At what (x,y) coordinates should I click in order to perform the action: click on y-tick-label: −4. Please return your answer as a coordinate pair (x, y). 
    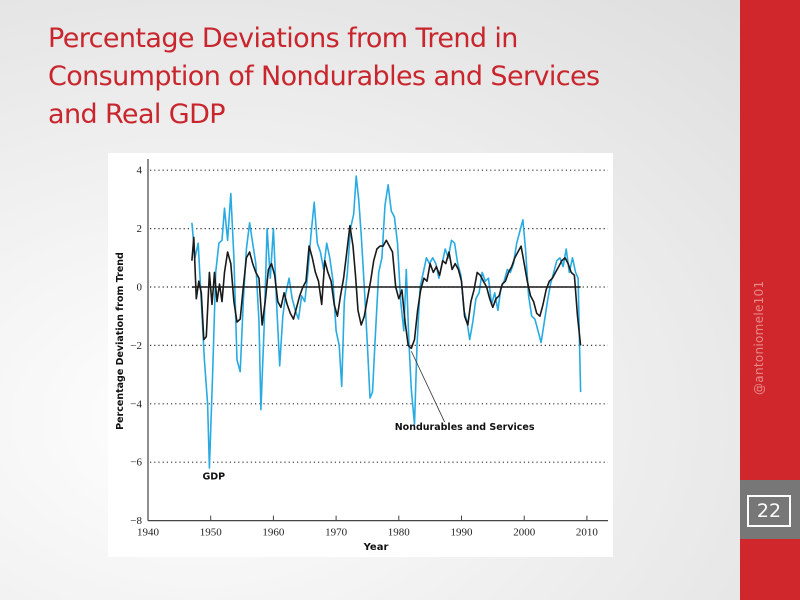
    Looking at the image, I should click on (136, 404).